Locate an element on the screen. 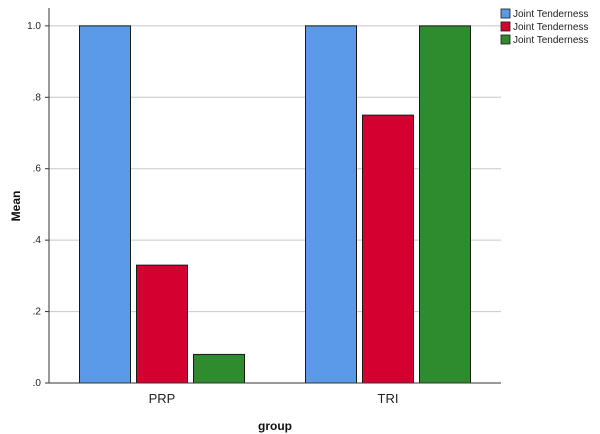 This screenshot has height=434, width=600. x-axis-title: group is located at coordinates (275, 426).